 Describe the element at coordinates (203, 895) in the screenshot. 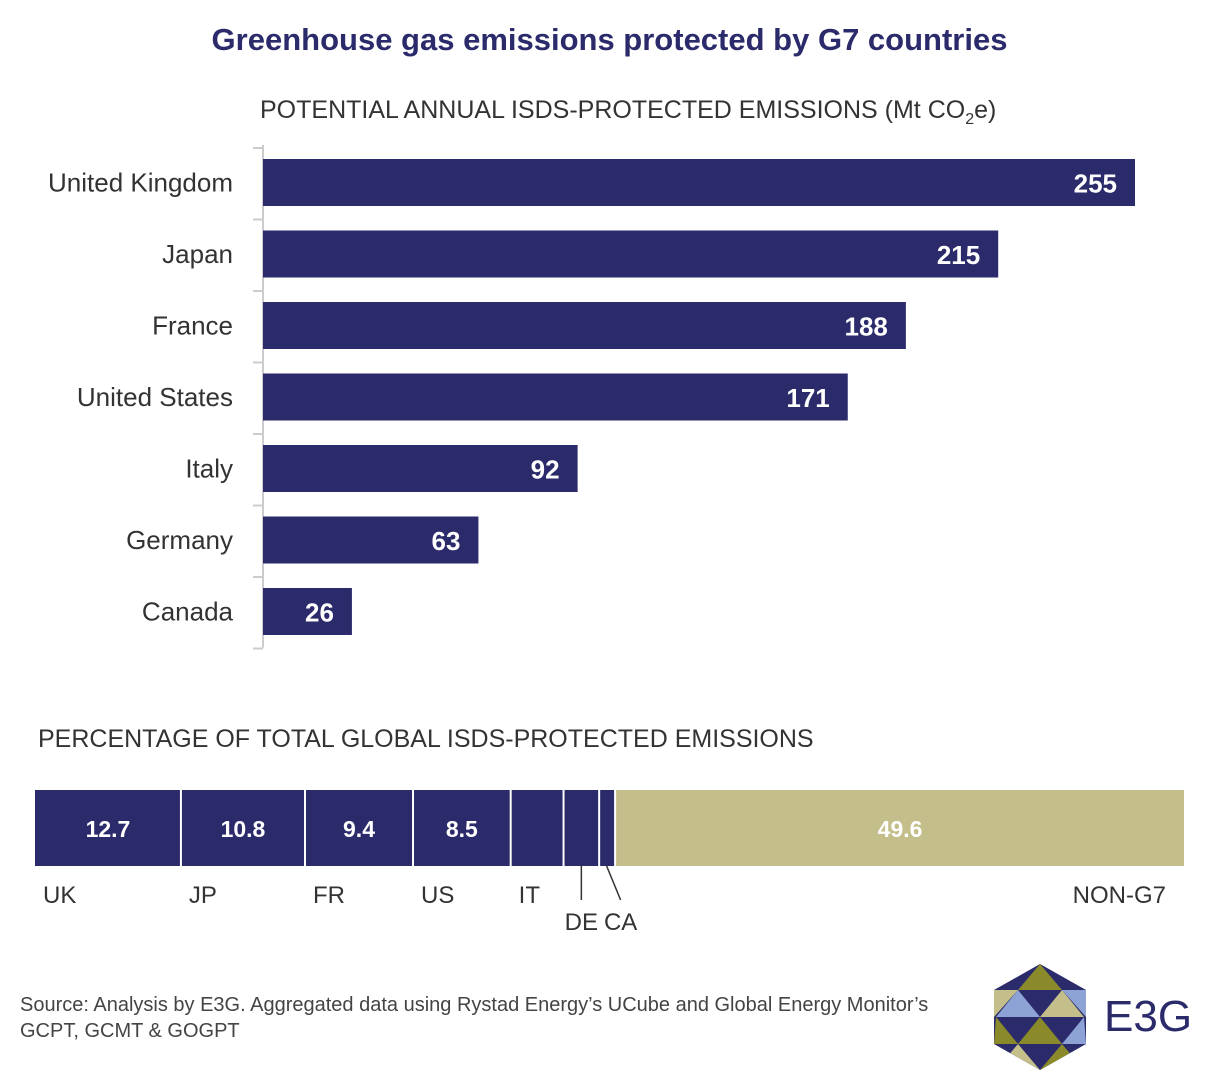

I see `segment-label: JP` at that location.